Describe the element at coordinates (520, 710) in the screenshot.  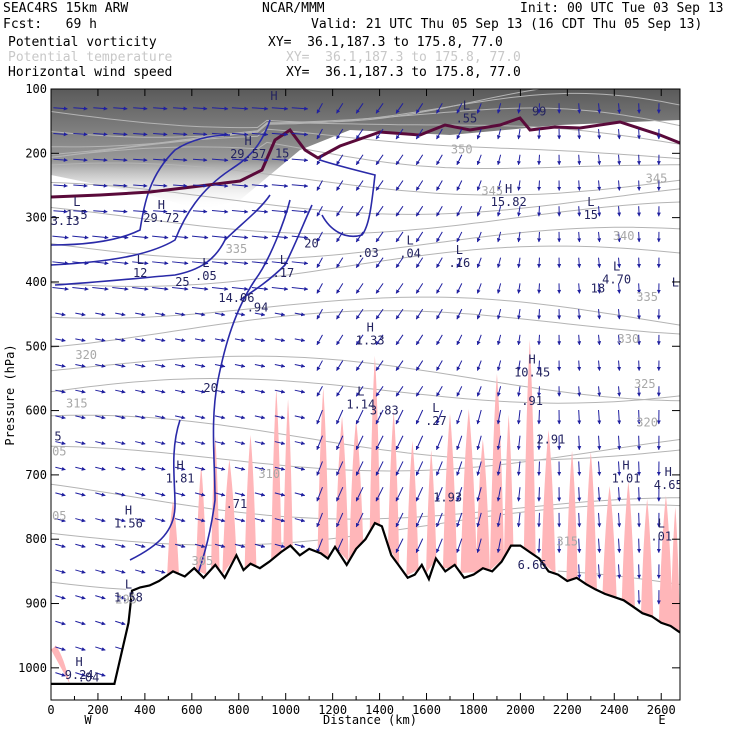
I see `x-tick-label: 2000` at that location.